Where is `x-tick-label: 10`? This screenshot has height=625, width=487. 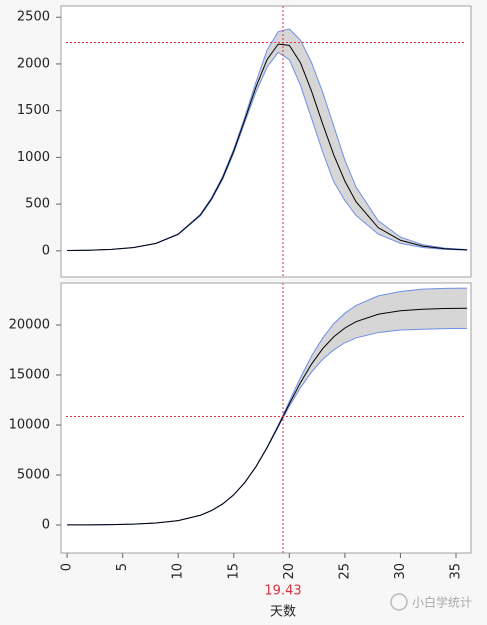
x-tick-label: 10 is located at coordinates (178, 571).